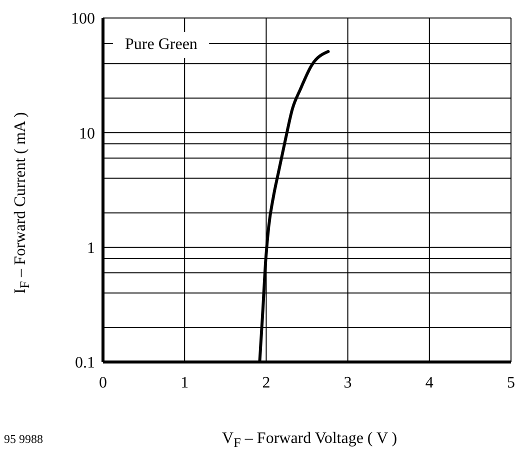 This screenshot has width=516, height=462. Describe the element at coordinates (83, 19) in the screenshot. I see `y-tick-label: 100` at that location.